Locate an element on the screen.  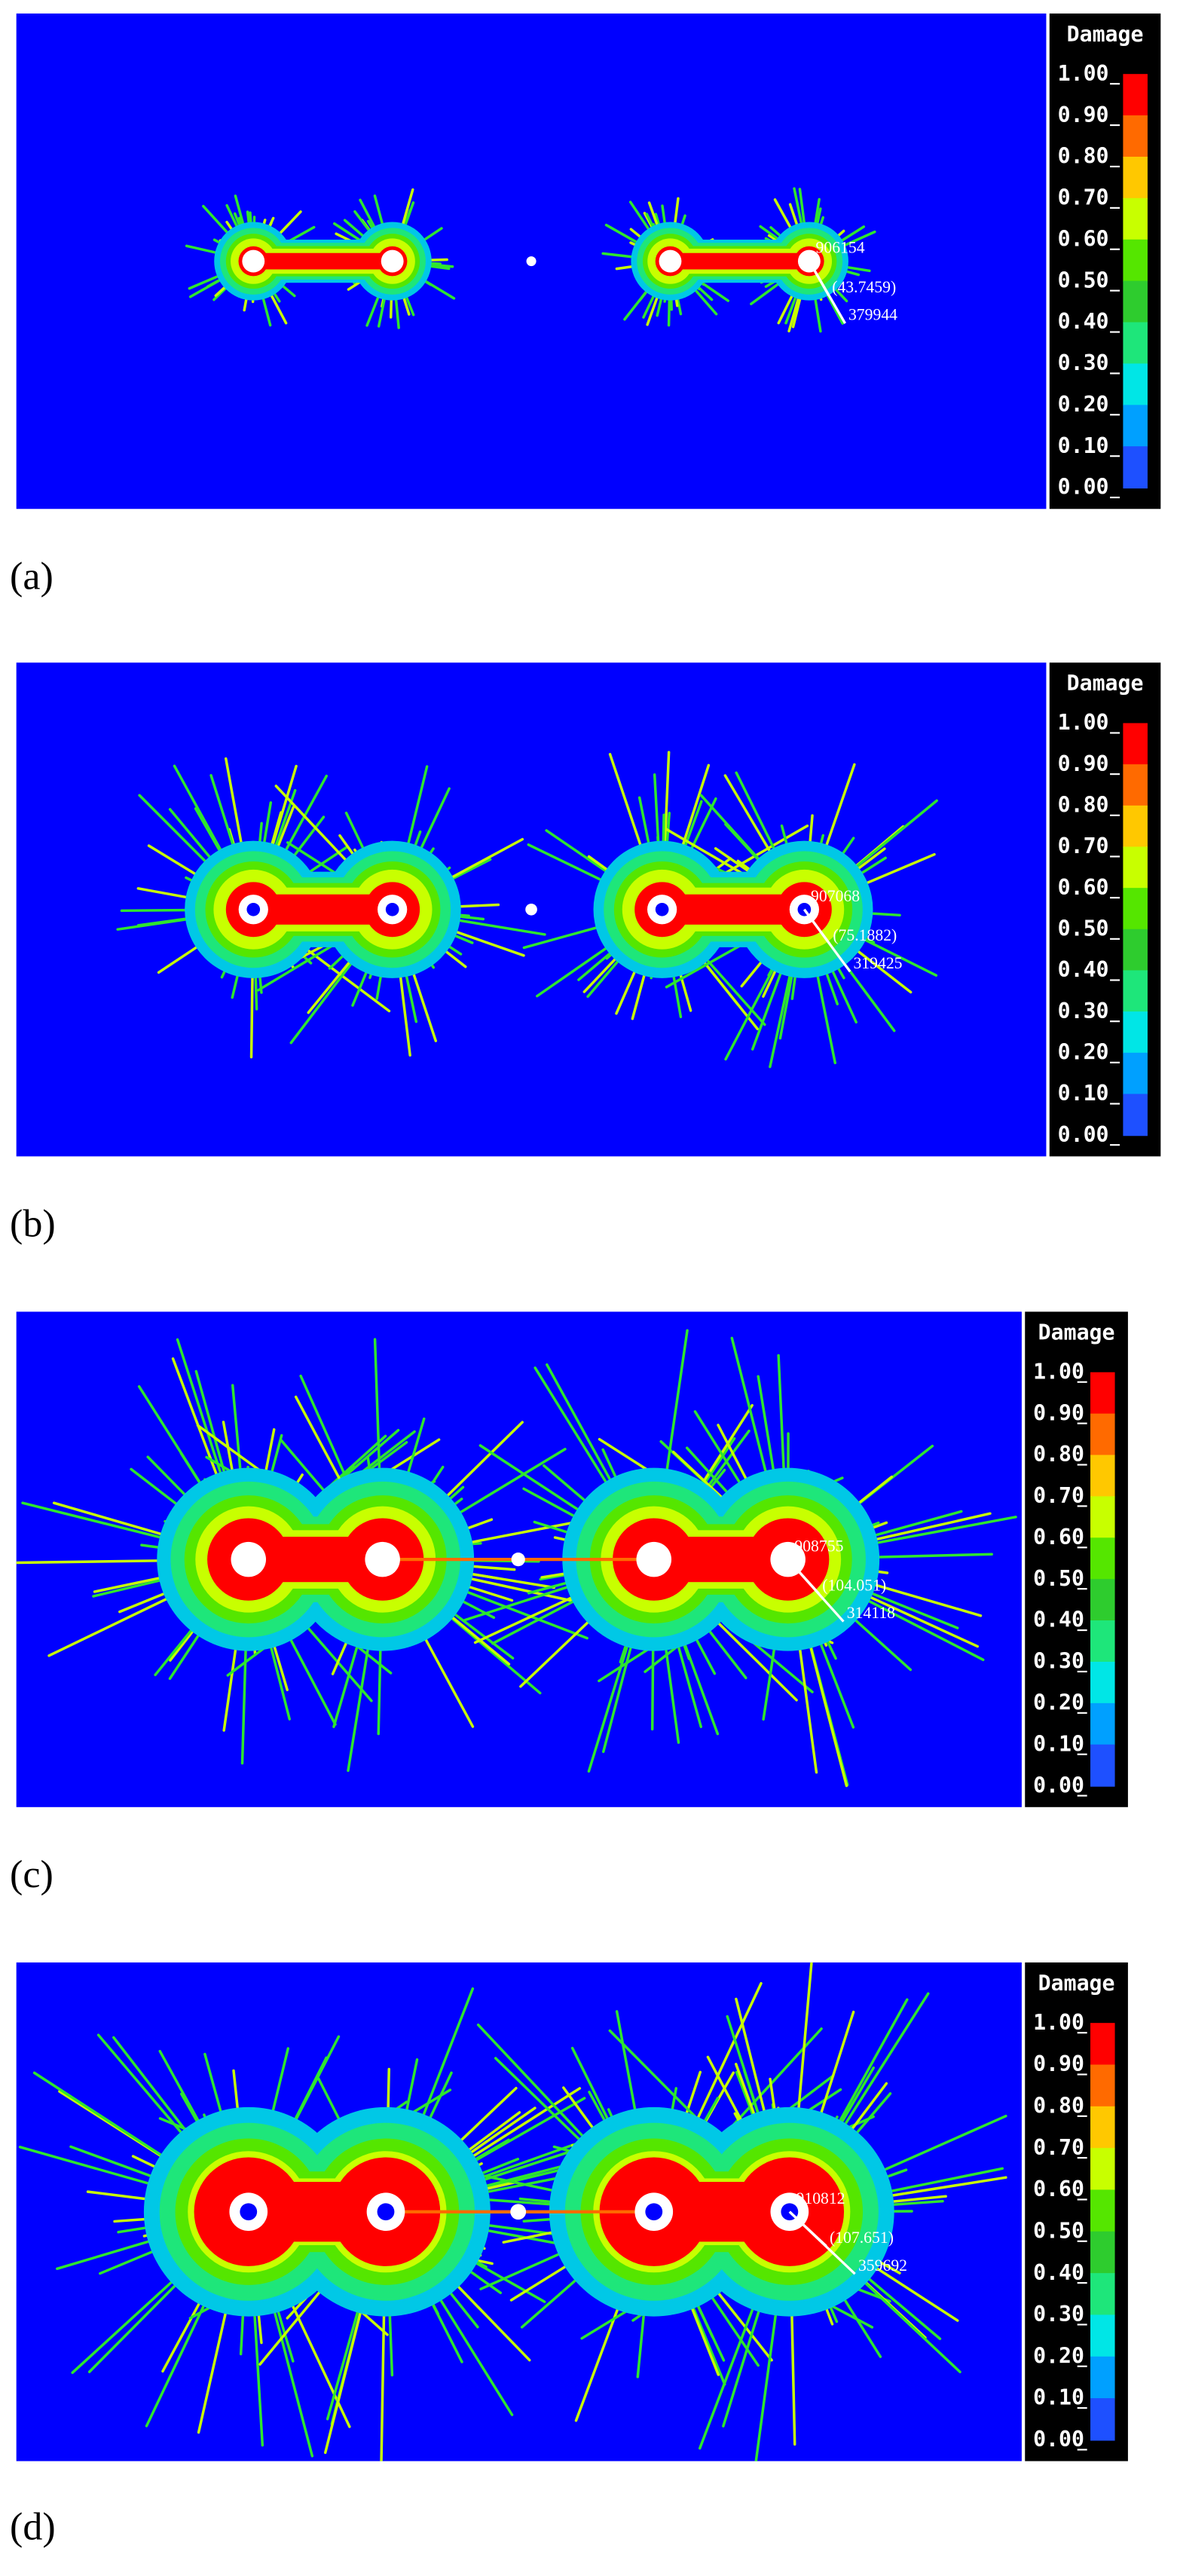
annotation: (43.7459) is located at coordinates (864, 287).